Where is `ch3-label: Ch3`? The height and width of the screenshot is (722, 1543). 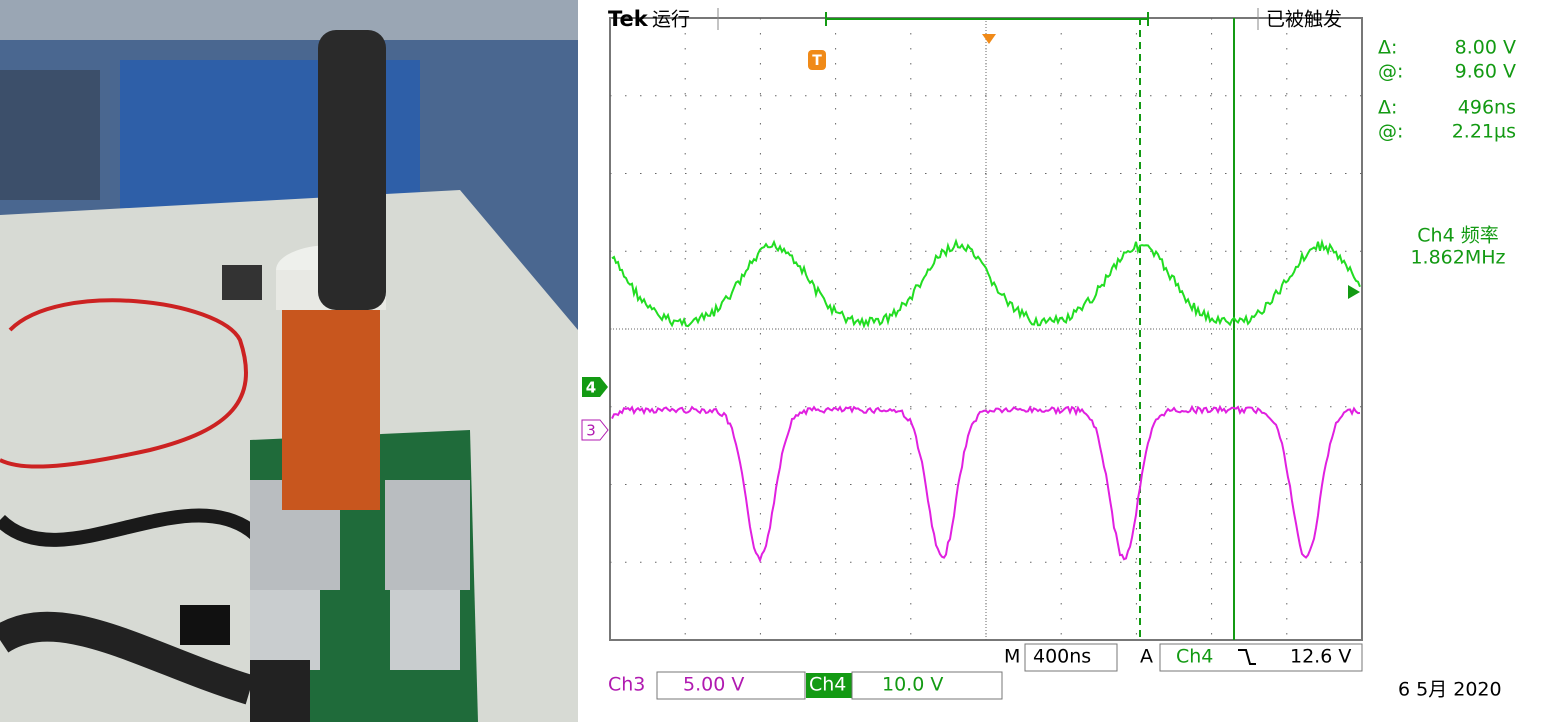 ch3-label: Ch3 is located at coordinates (626, 685).